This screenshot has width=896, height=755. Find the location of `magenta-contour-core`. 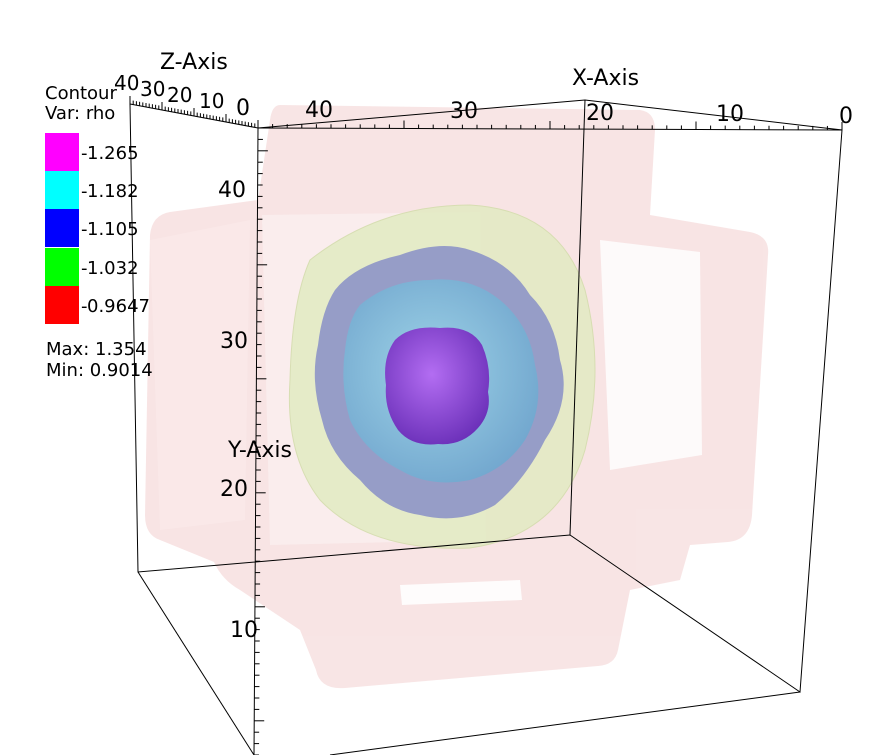

magenta-contour-core is located at coordinates (437, 386).